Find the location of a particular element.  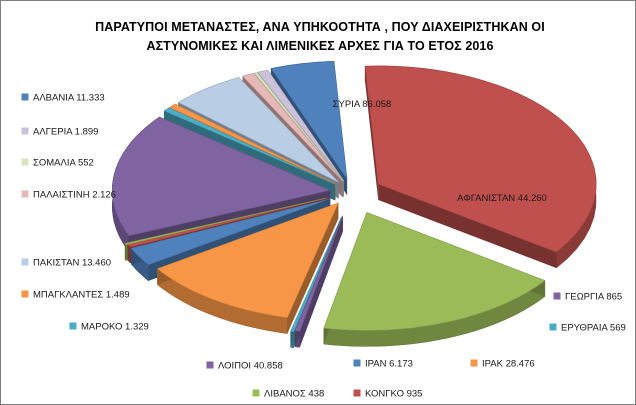

slice-label-ΕΡΥΘΡΑΙΑ: ΕΡΥΘΡΑΙΑ 569 is located at coordinates (593, 328).